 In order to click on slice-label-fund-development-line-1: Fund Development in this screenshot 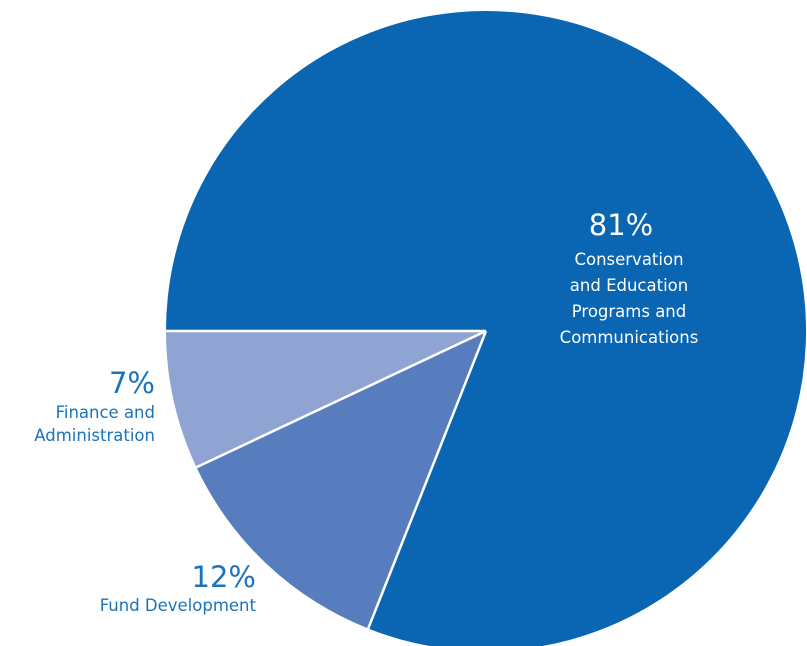, I will do `click(178, 605)`.